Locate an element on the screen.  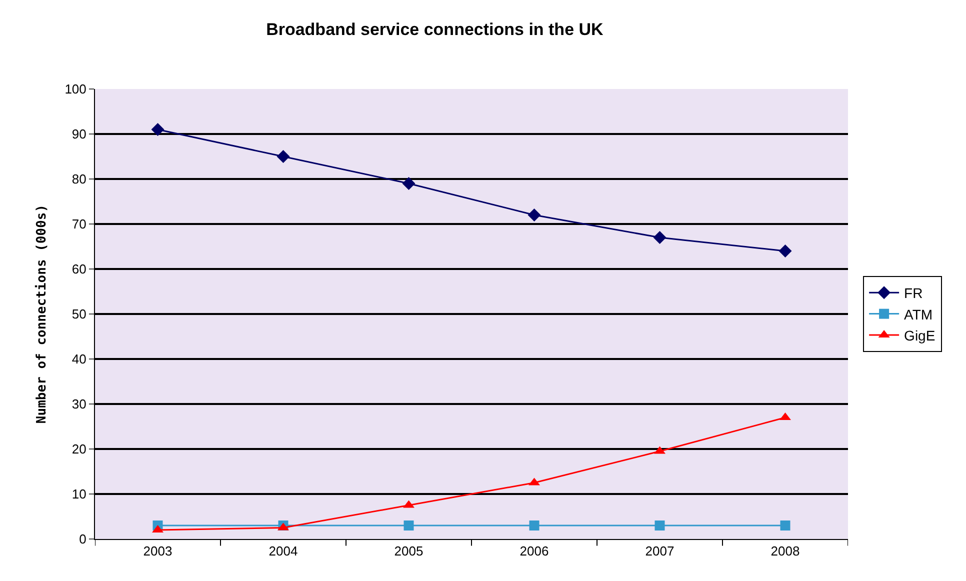
legend-label: FR is located at coordinates (913, 293).